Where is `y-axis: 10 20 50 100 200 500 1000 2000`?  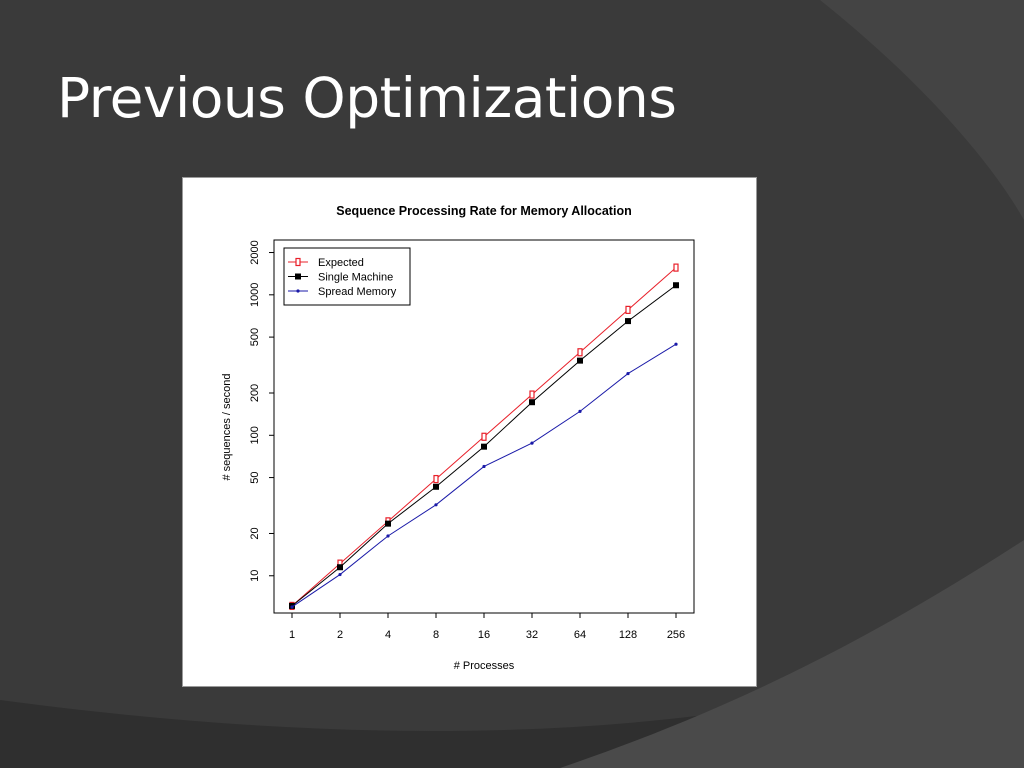 y-axis: 10 20 50 100 200 500 1000 2000 is located at coordinates (261, 411).